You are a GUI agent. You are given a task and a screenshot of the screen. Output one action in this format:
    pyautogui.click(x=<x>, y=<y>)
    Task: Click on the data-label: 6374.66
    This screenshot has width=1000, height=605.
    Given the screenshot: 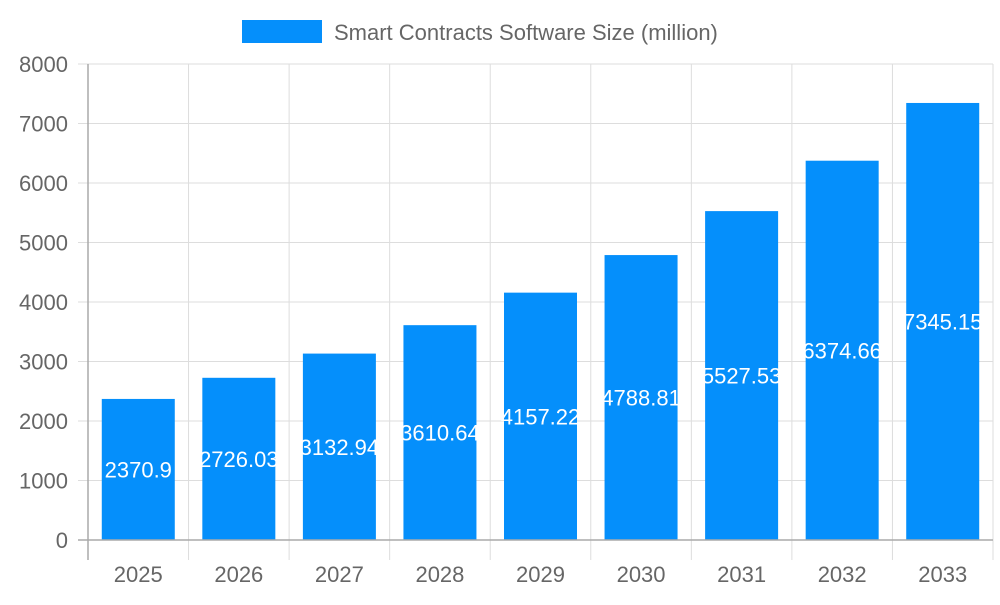 What is the action you would take?
    pyautogui.click(x=842, y=350)
    